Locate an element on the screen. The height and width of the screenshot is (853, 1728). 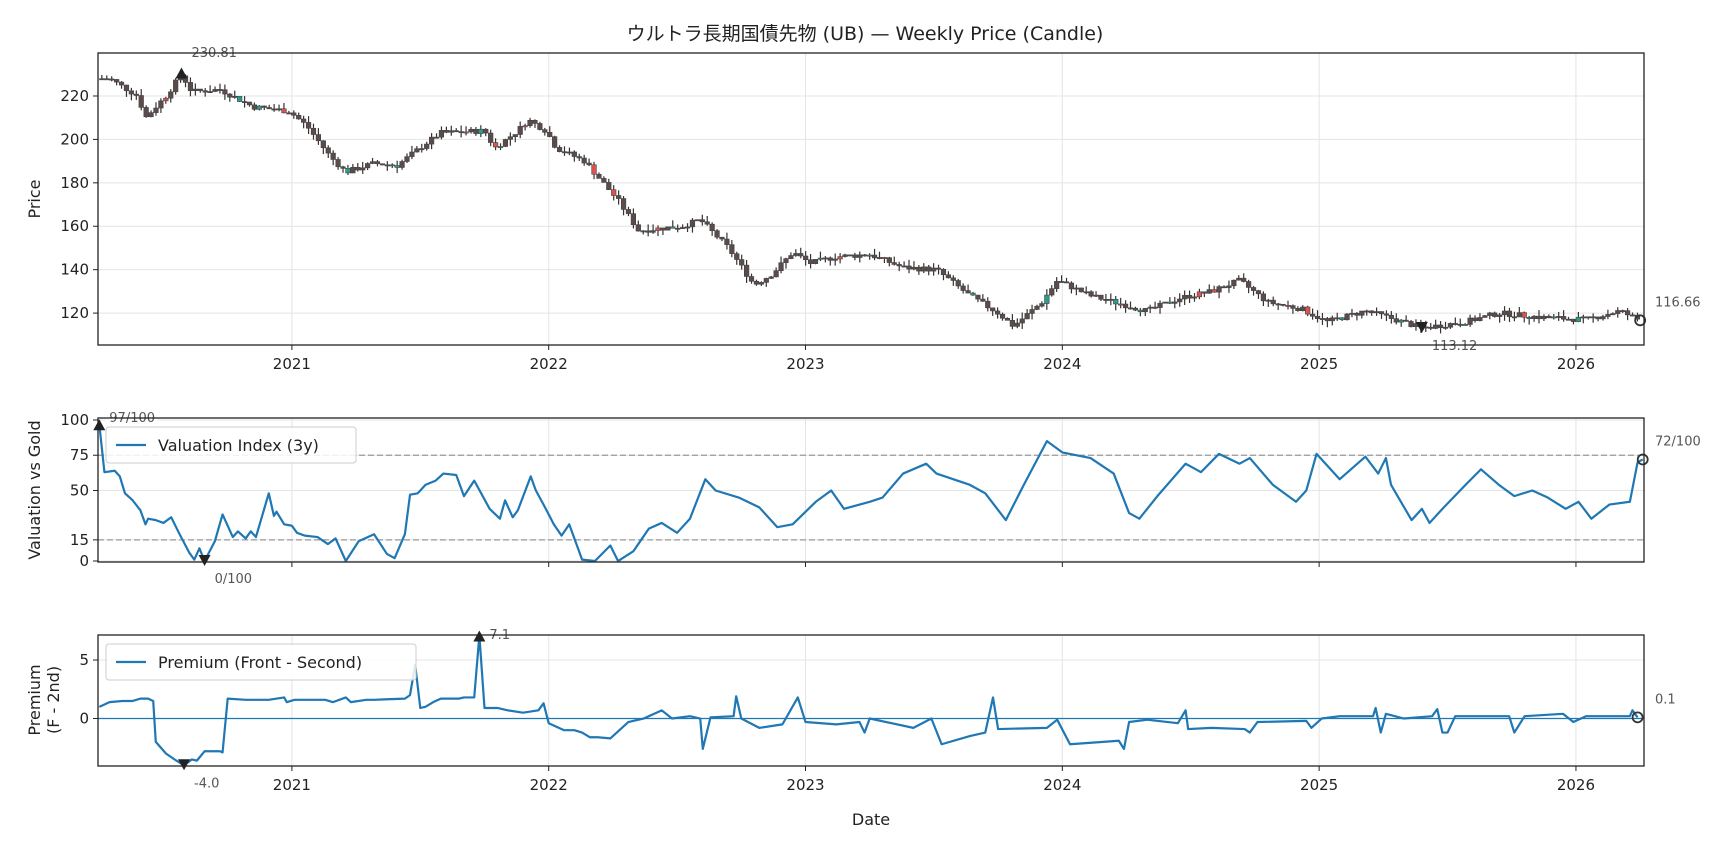
min-marker-icon is located at coordinates (184, 765).